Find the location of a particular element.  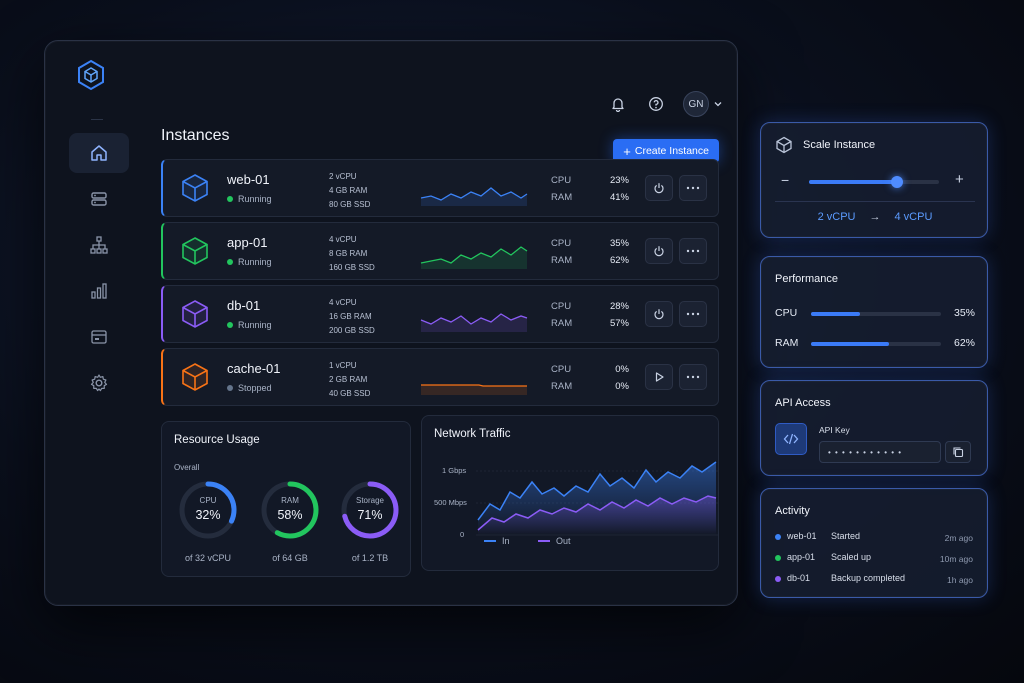

performance-ram-label: RAM is located at coordinates (787, 343).